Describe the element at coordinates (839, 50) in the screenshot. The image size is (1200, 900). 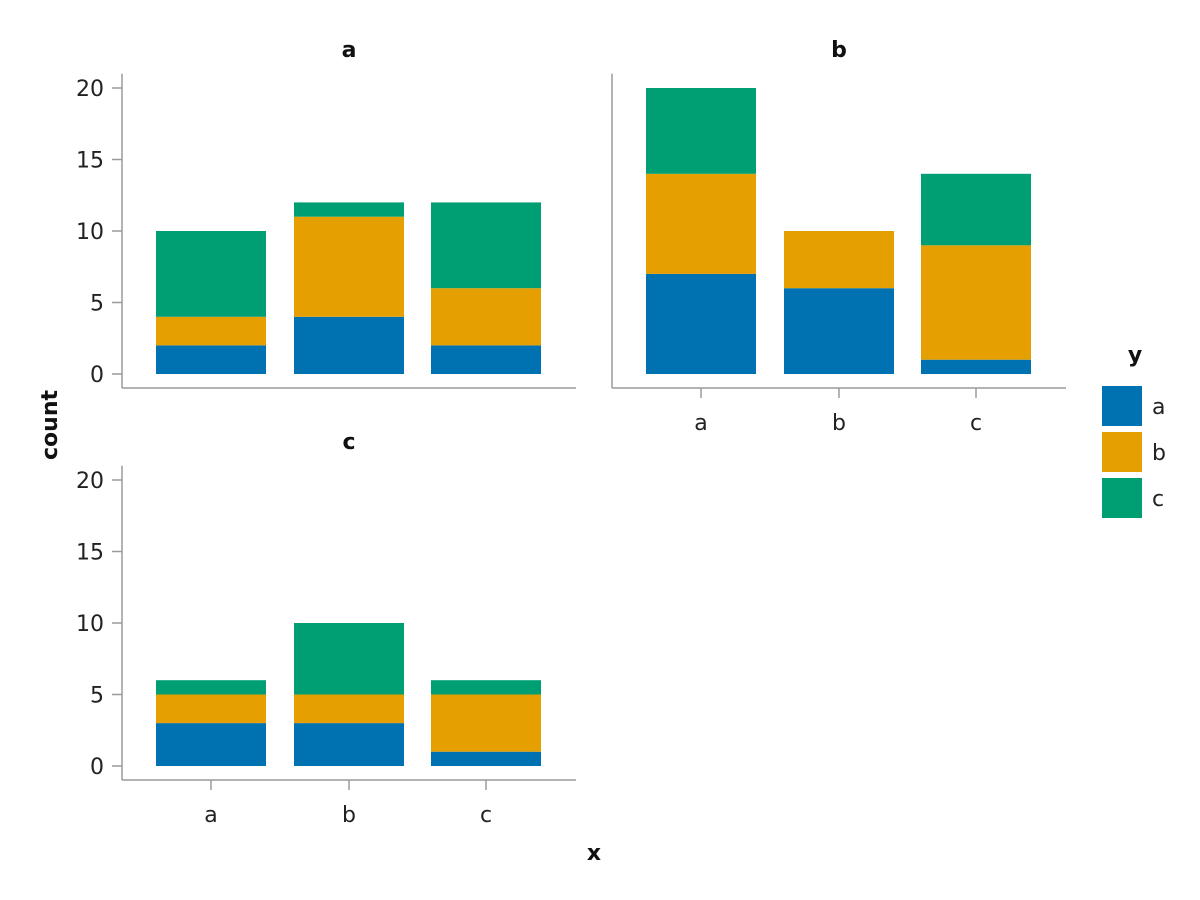
I see `panel-title: b` at that location.